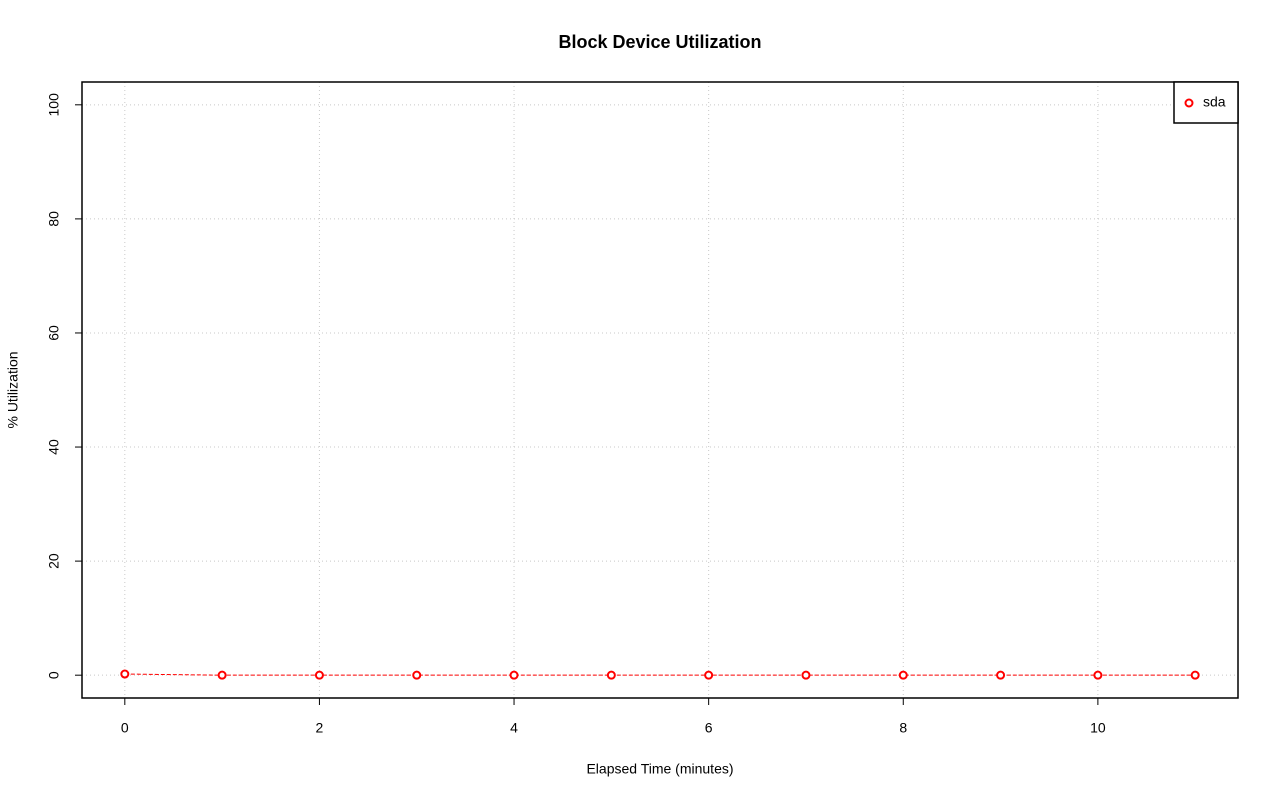 The height and width of the screenshot is (801, 1280). I want to click on y-axis-label: % Utilization, so click(13, 389).